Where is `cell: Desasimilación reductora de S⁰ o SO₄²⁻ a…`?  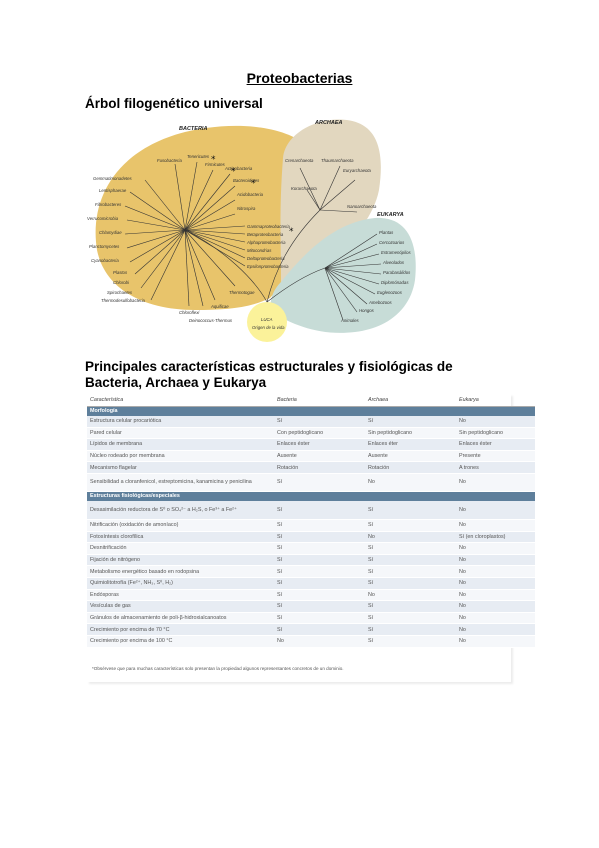
cell: Desasimilación reductora de S⁰ o SO₄²⁻ a… is located at coordinates (180, 510).